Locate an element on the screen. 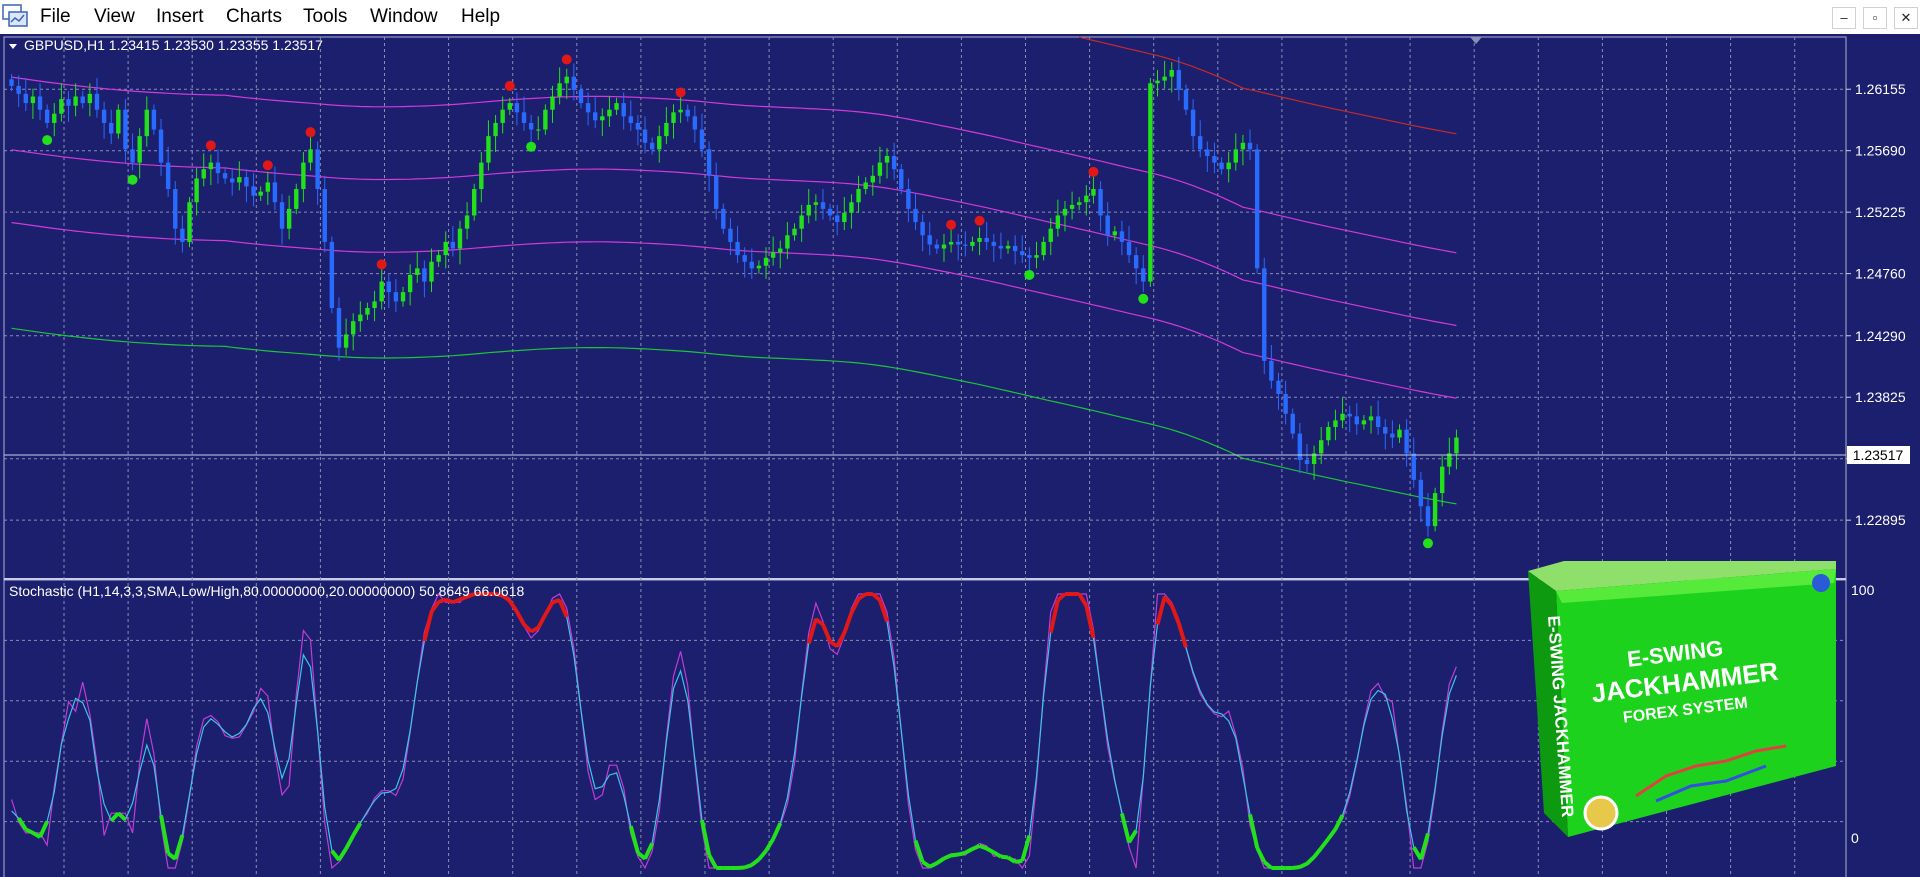 The height and width of the screenshot is (877, 1920). menu-insert: Insert is located at coordinates (180, 16).